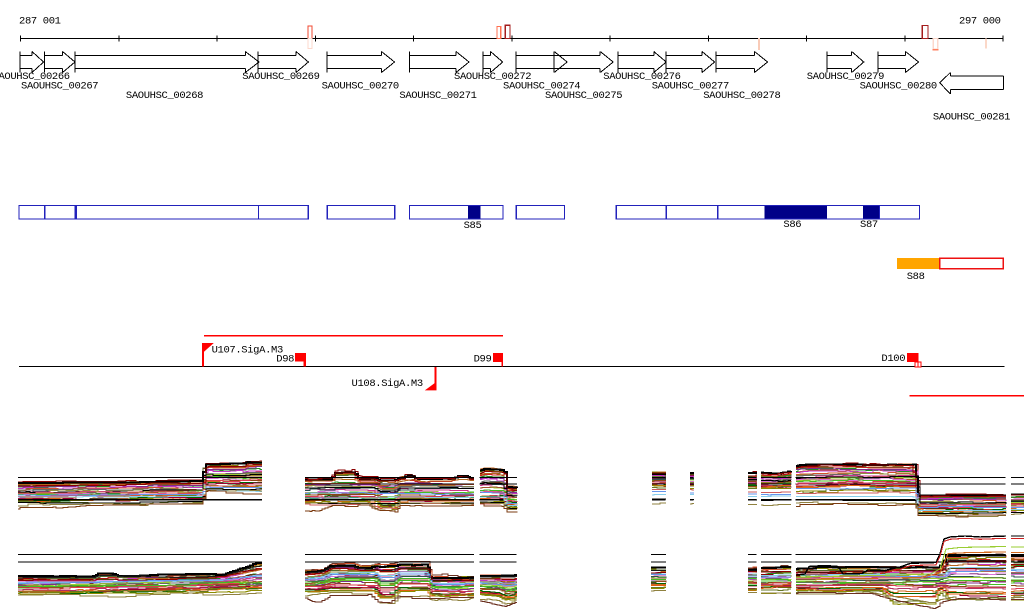 The image size is (1024, 611). What do you see at coordinates (893, 359) in the screenshot?
I see `svg-text: D100` at bounding box center [893, 359].